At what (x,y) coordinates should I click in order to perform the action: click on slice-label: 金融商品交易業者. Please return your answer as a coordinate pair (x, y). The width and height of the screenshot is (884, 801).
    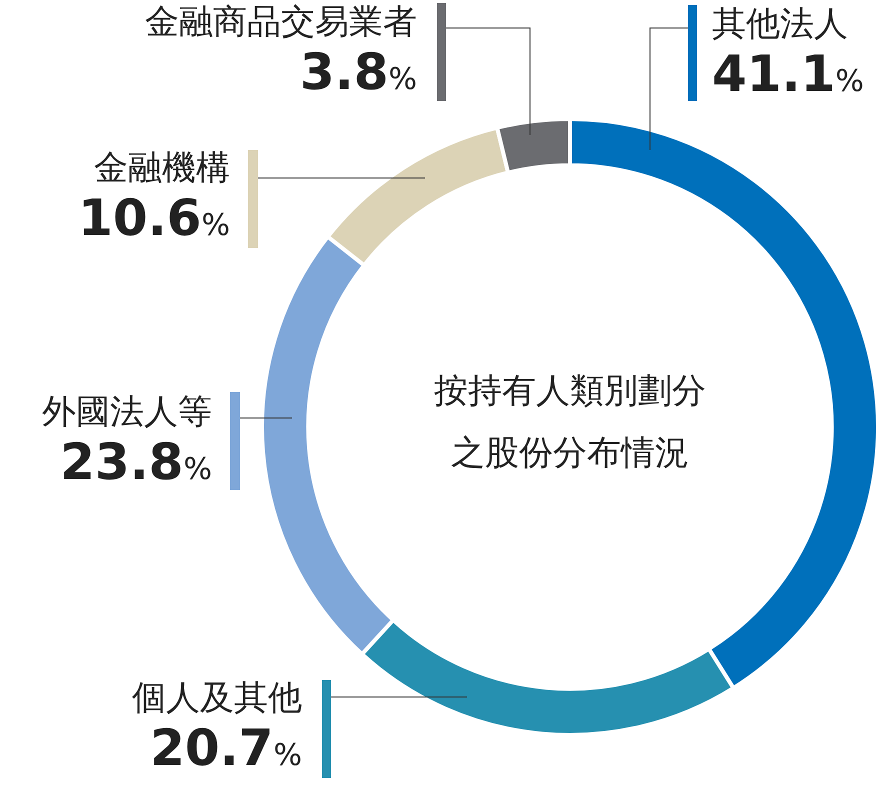
    Looking at the image, I should click on (281, 22).